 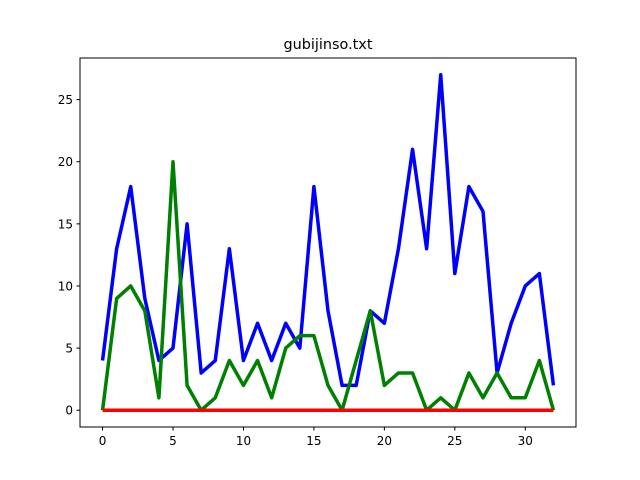 What do you see at coordinates (69, 349) in the screenshot?
I see `y-tick-label: 5` at bounding box center [69, 349].